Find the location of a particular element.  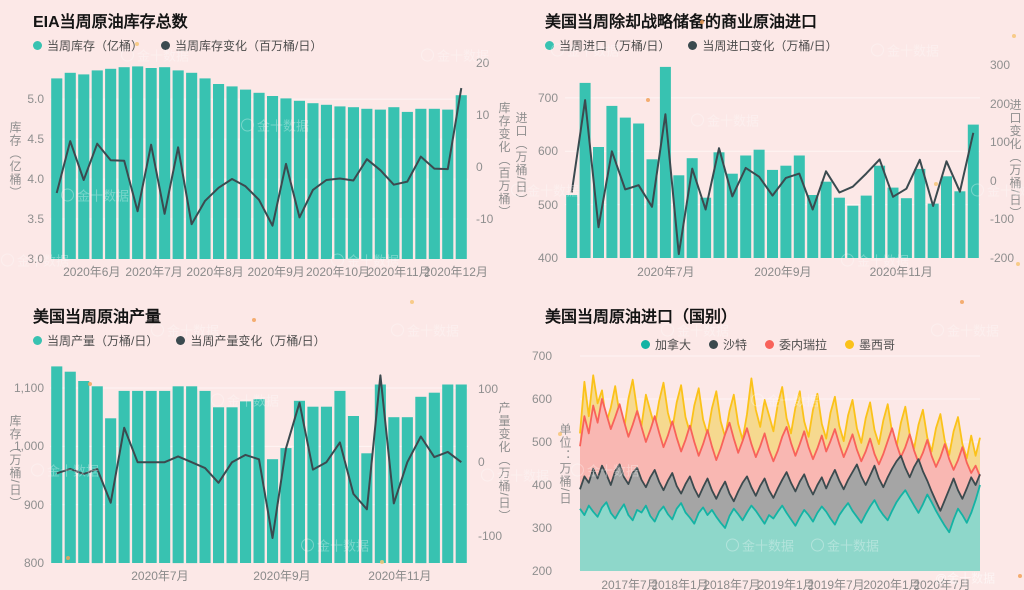

y-axis-tick-right: 200 is located at coordinates (1000, 103).